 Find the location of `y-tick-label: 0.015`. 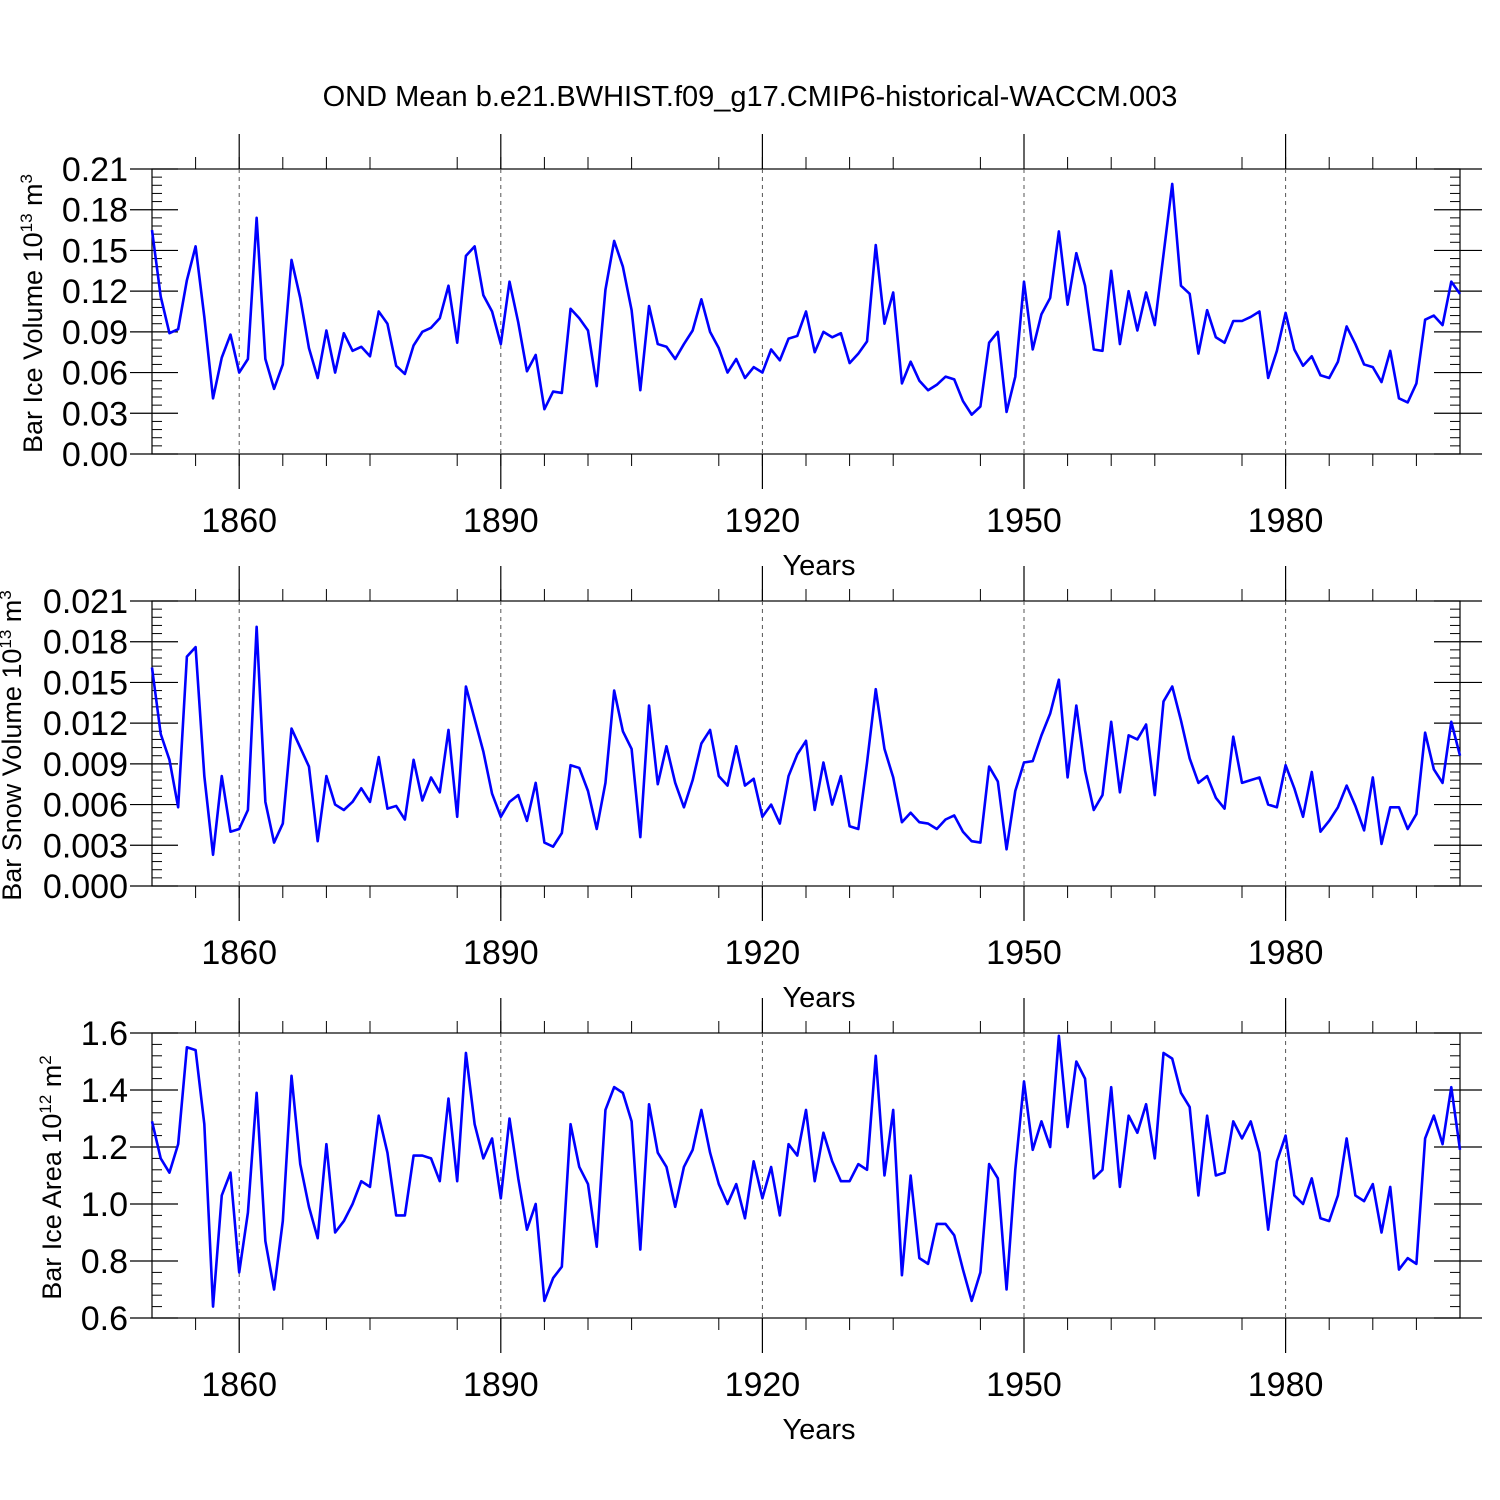

y-tick-label: 0.015 is located at coordinates (85, 683).